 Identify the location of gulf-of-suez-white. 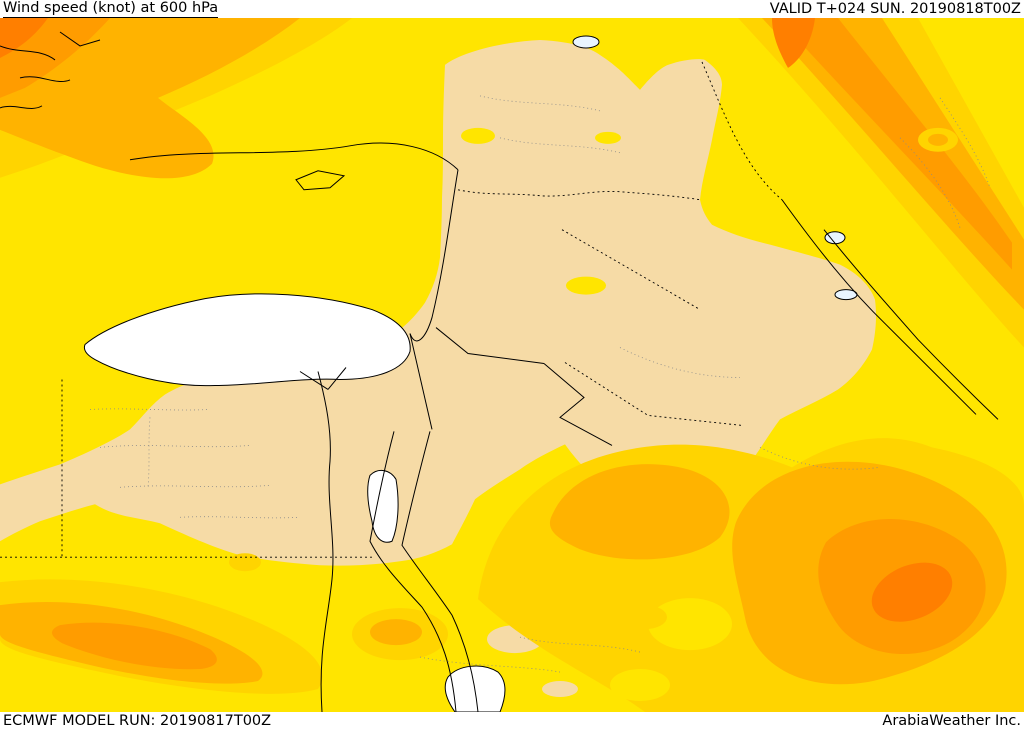
(383, 506).